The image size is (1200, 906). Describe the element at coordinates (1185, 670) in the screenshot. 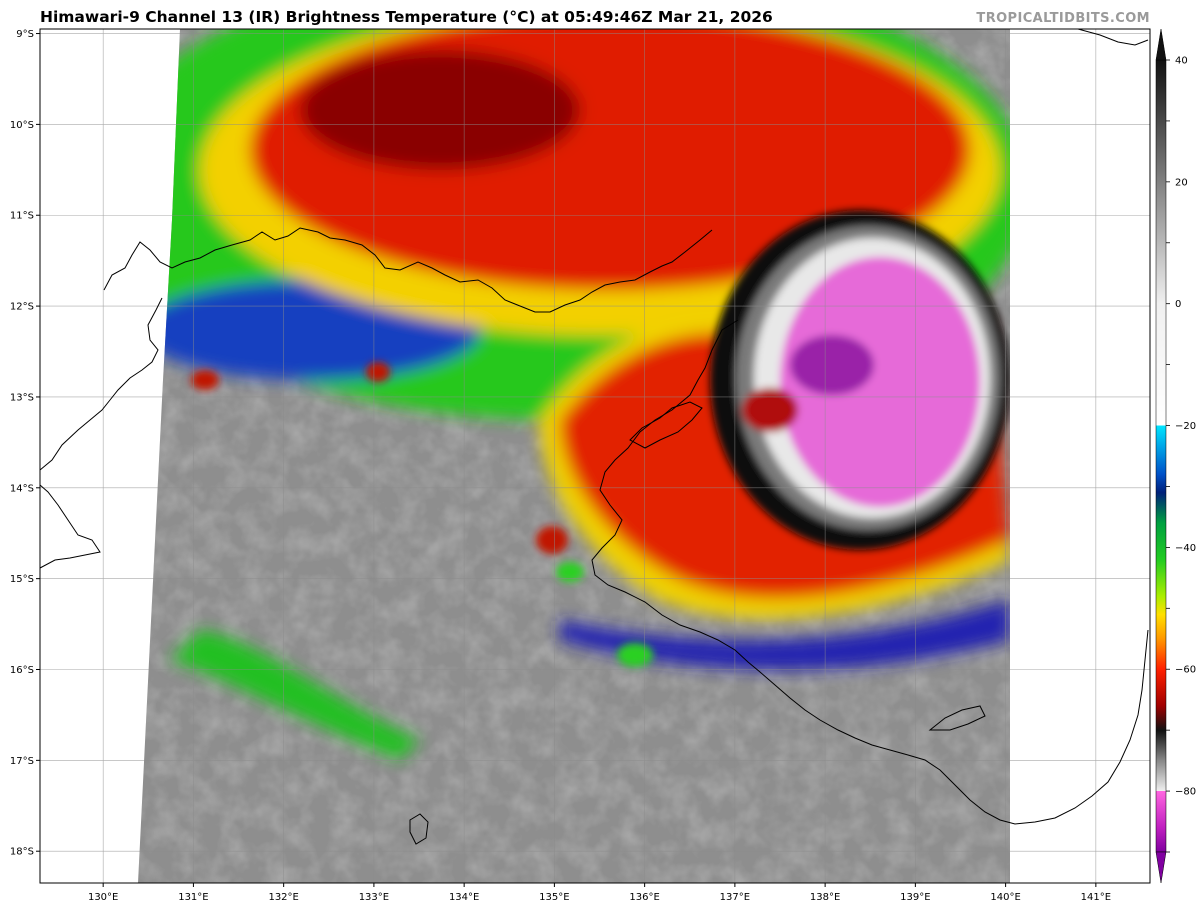

I see `colorbar-tick-label: −60` at that location.